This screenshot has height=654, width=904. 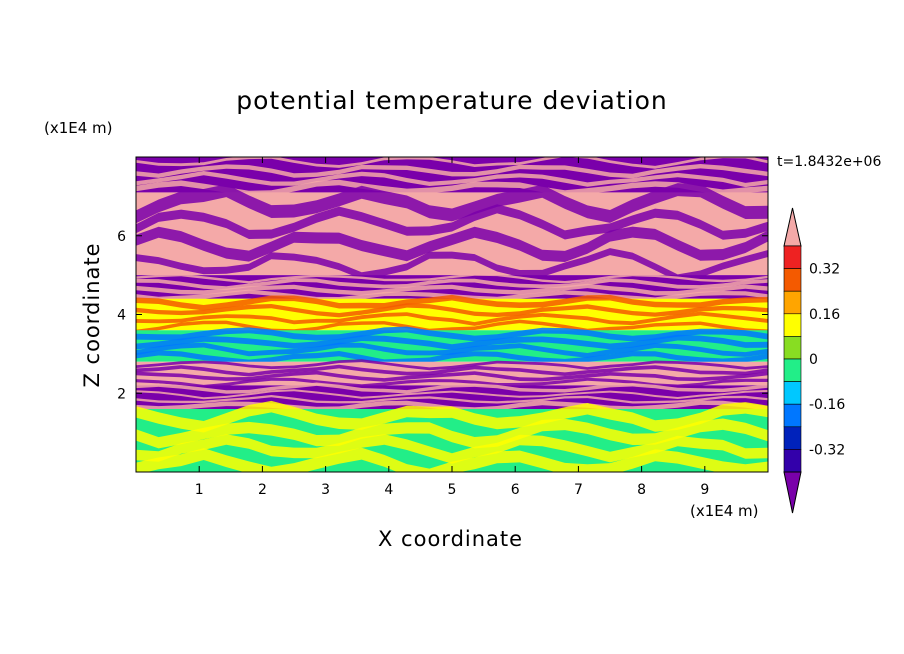 What do you see at coordinates (827, 405) in the screenshot?
I see `colorbar-tick-label: -0.16` at bounding box center [827, 405].